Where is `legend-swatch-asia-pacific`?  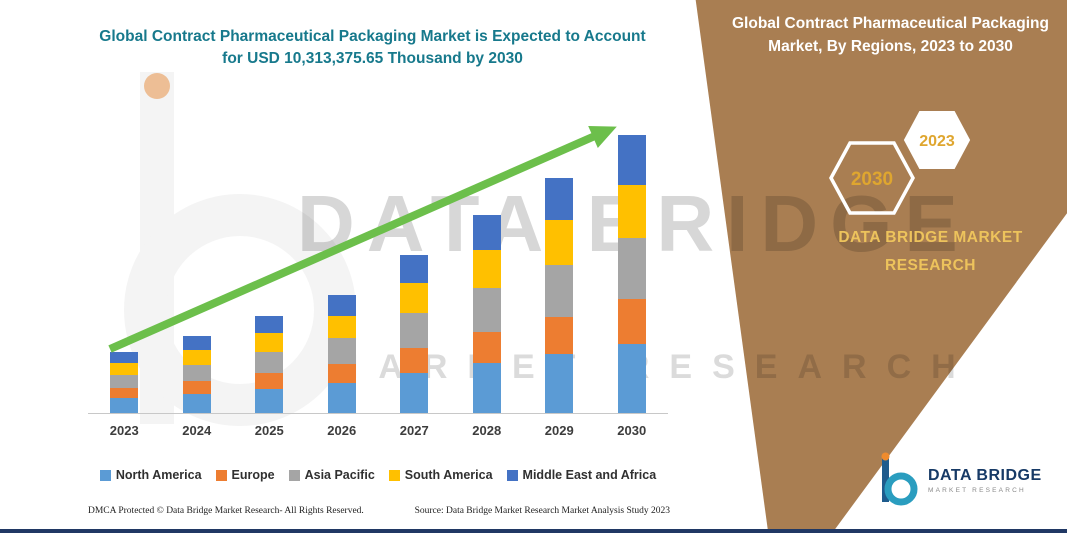 legend-swatch-asia-pacific is located at coordinates (294, 475).